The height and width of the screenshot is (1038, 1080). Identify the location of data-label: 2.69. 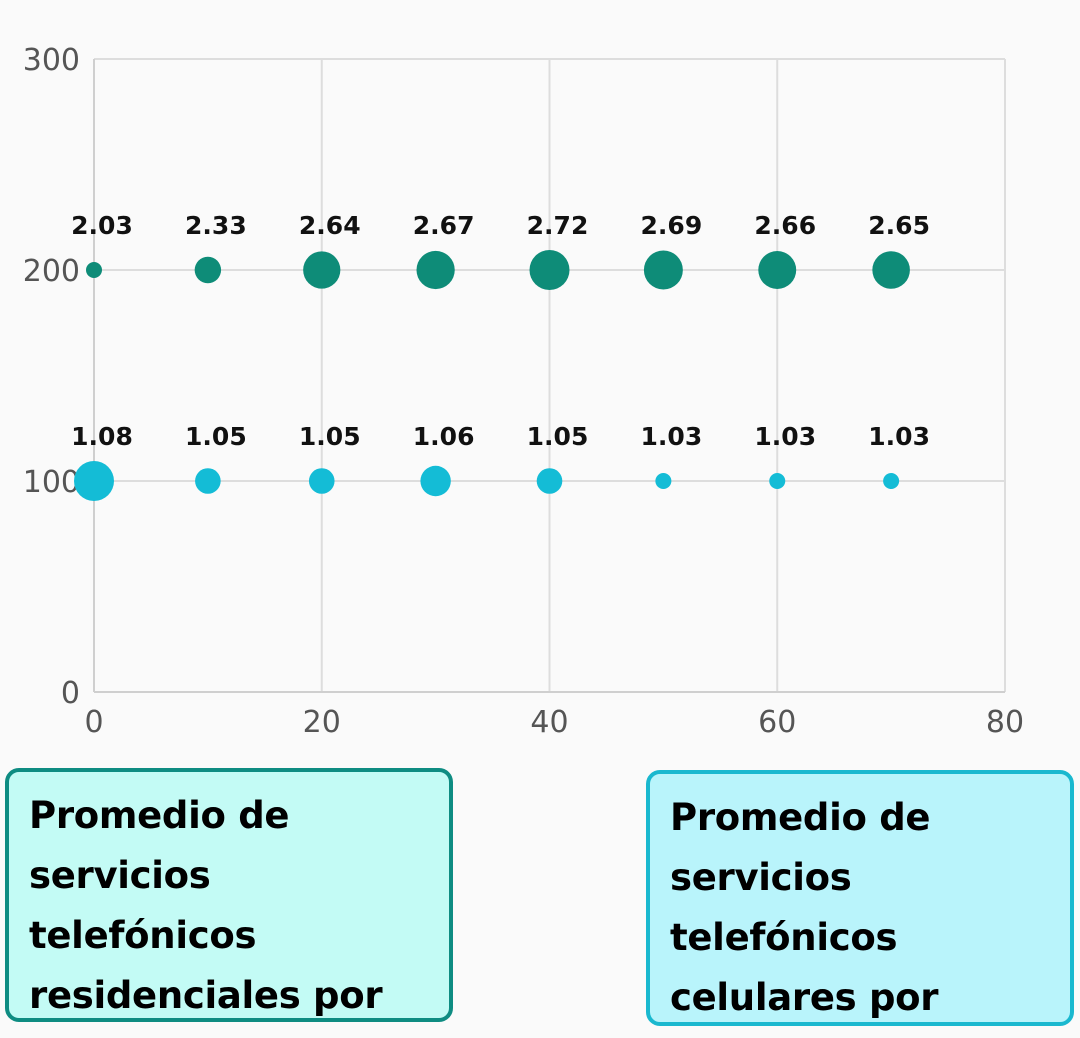
(672, 225).